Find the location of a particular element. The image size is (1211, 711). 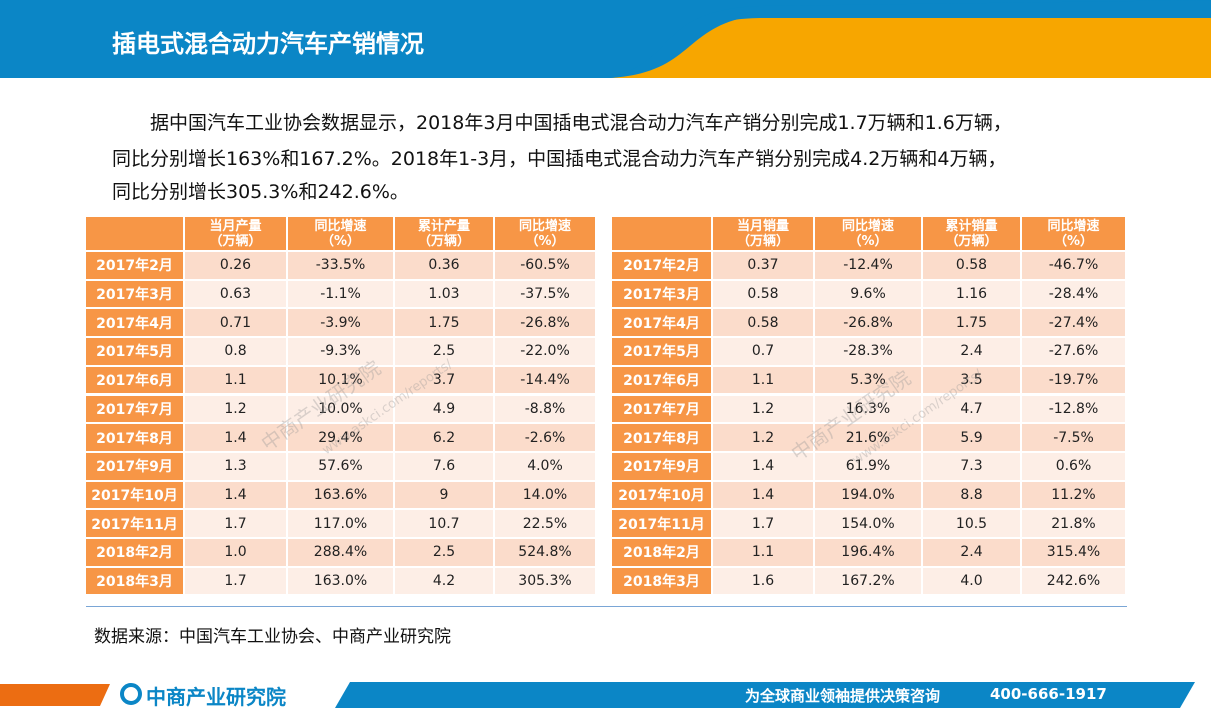

table-cell: 9.6% is located at coordinates (868, 294).